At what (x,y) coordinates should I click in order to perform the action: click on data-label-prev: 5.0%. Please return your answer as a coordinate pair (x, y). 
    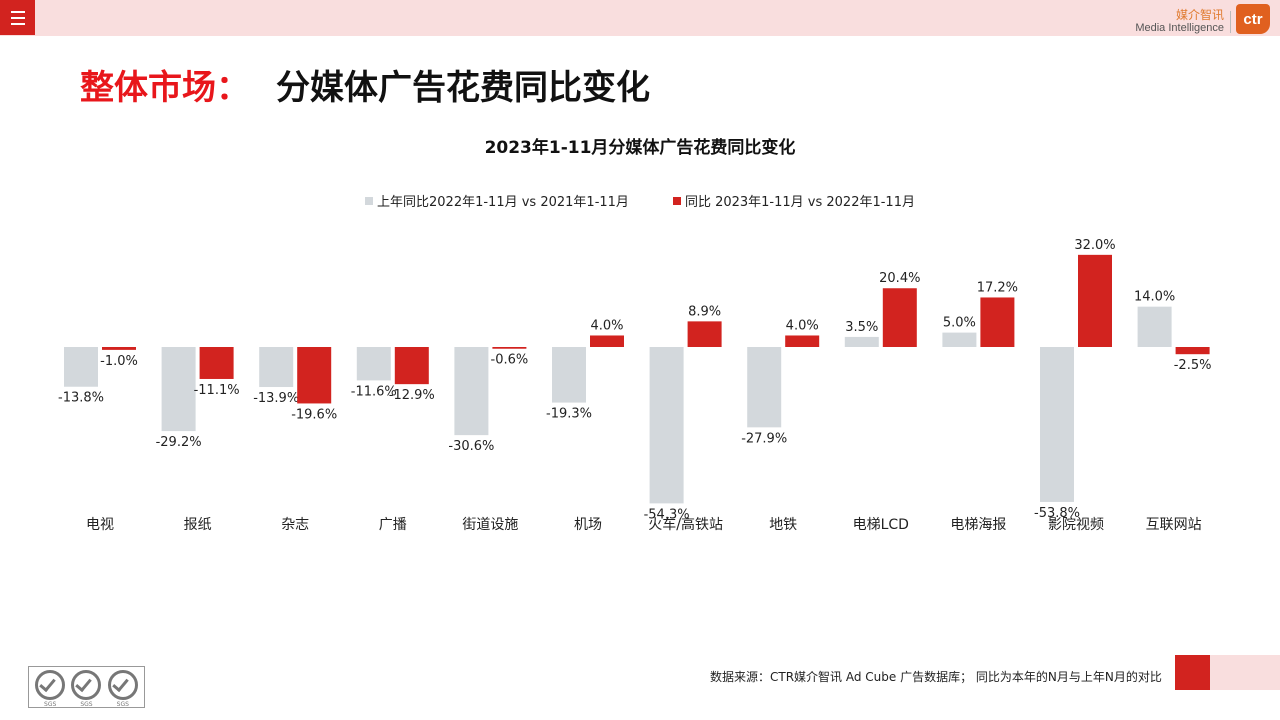
    Looking at the image, I should click on (959, 323).